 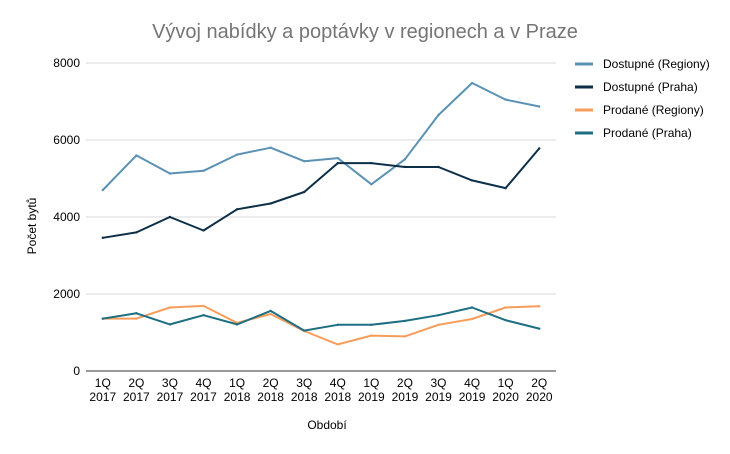 I want to click on x-tick-label: 3Q 2018, so click(x=304, y=390).